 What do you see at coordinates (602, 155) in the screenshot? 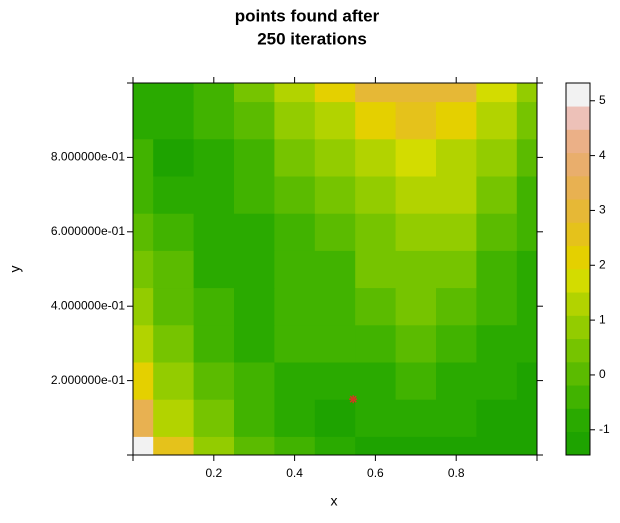
I see `colorkey-tick-label: 4` at bounding box center [602, 155].